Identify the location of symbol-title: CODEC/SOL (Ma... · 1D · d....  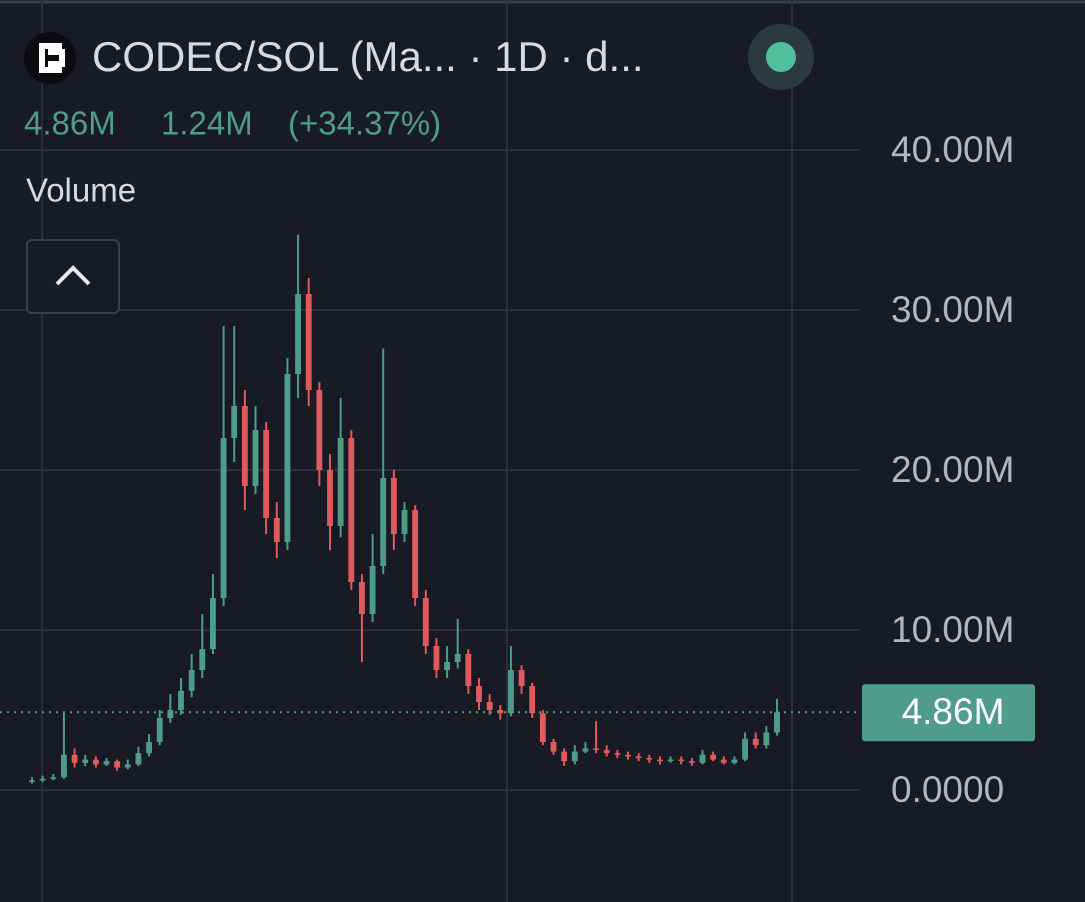
(368, 56).